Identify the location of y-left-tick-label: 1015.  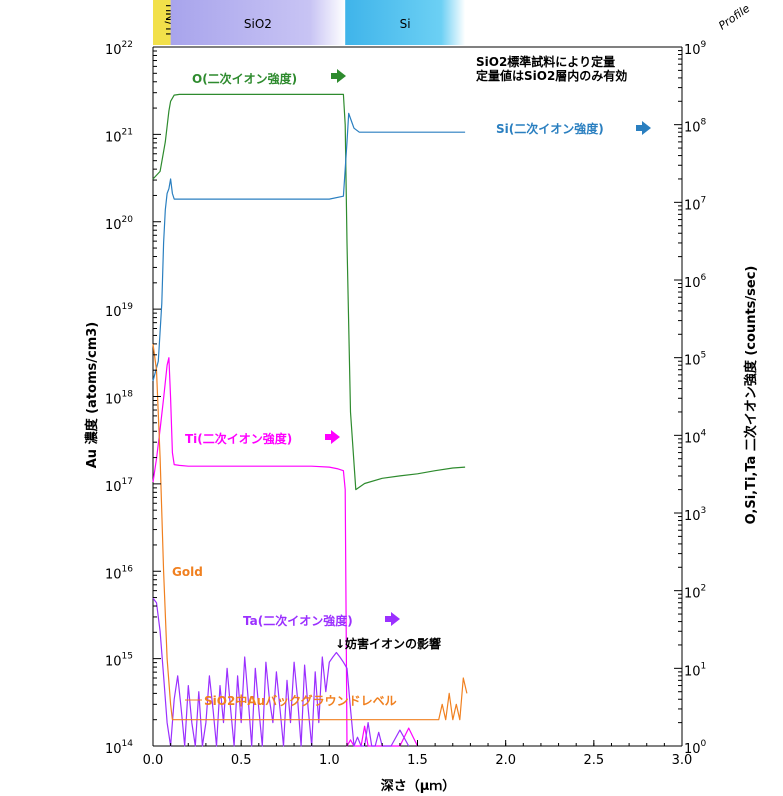
(119, 661).